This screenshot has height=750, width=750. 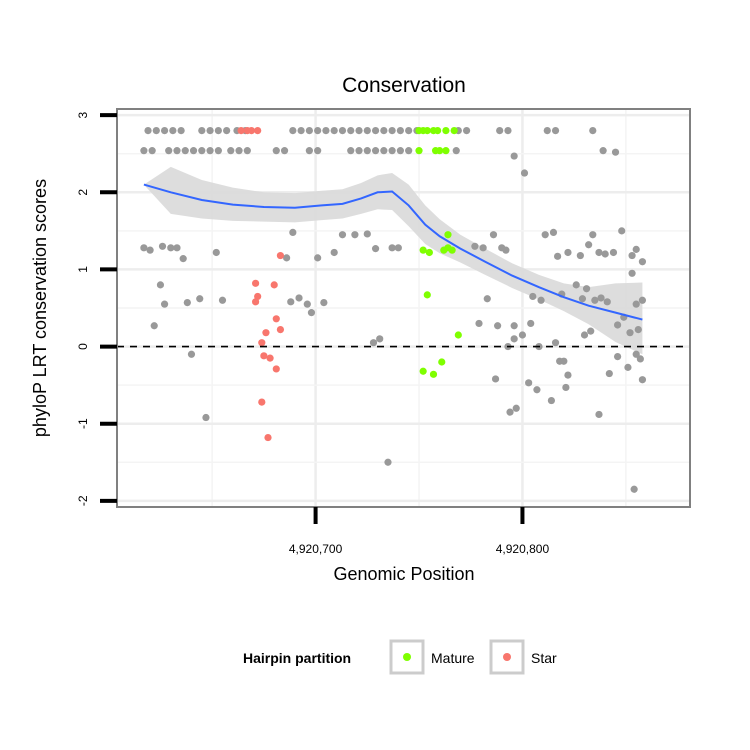 I want to click on y-tick-label: -2, so click(x=83, y=500).